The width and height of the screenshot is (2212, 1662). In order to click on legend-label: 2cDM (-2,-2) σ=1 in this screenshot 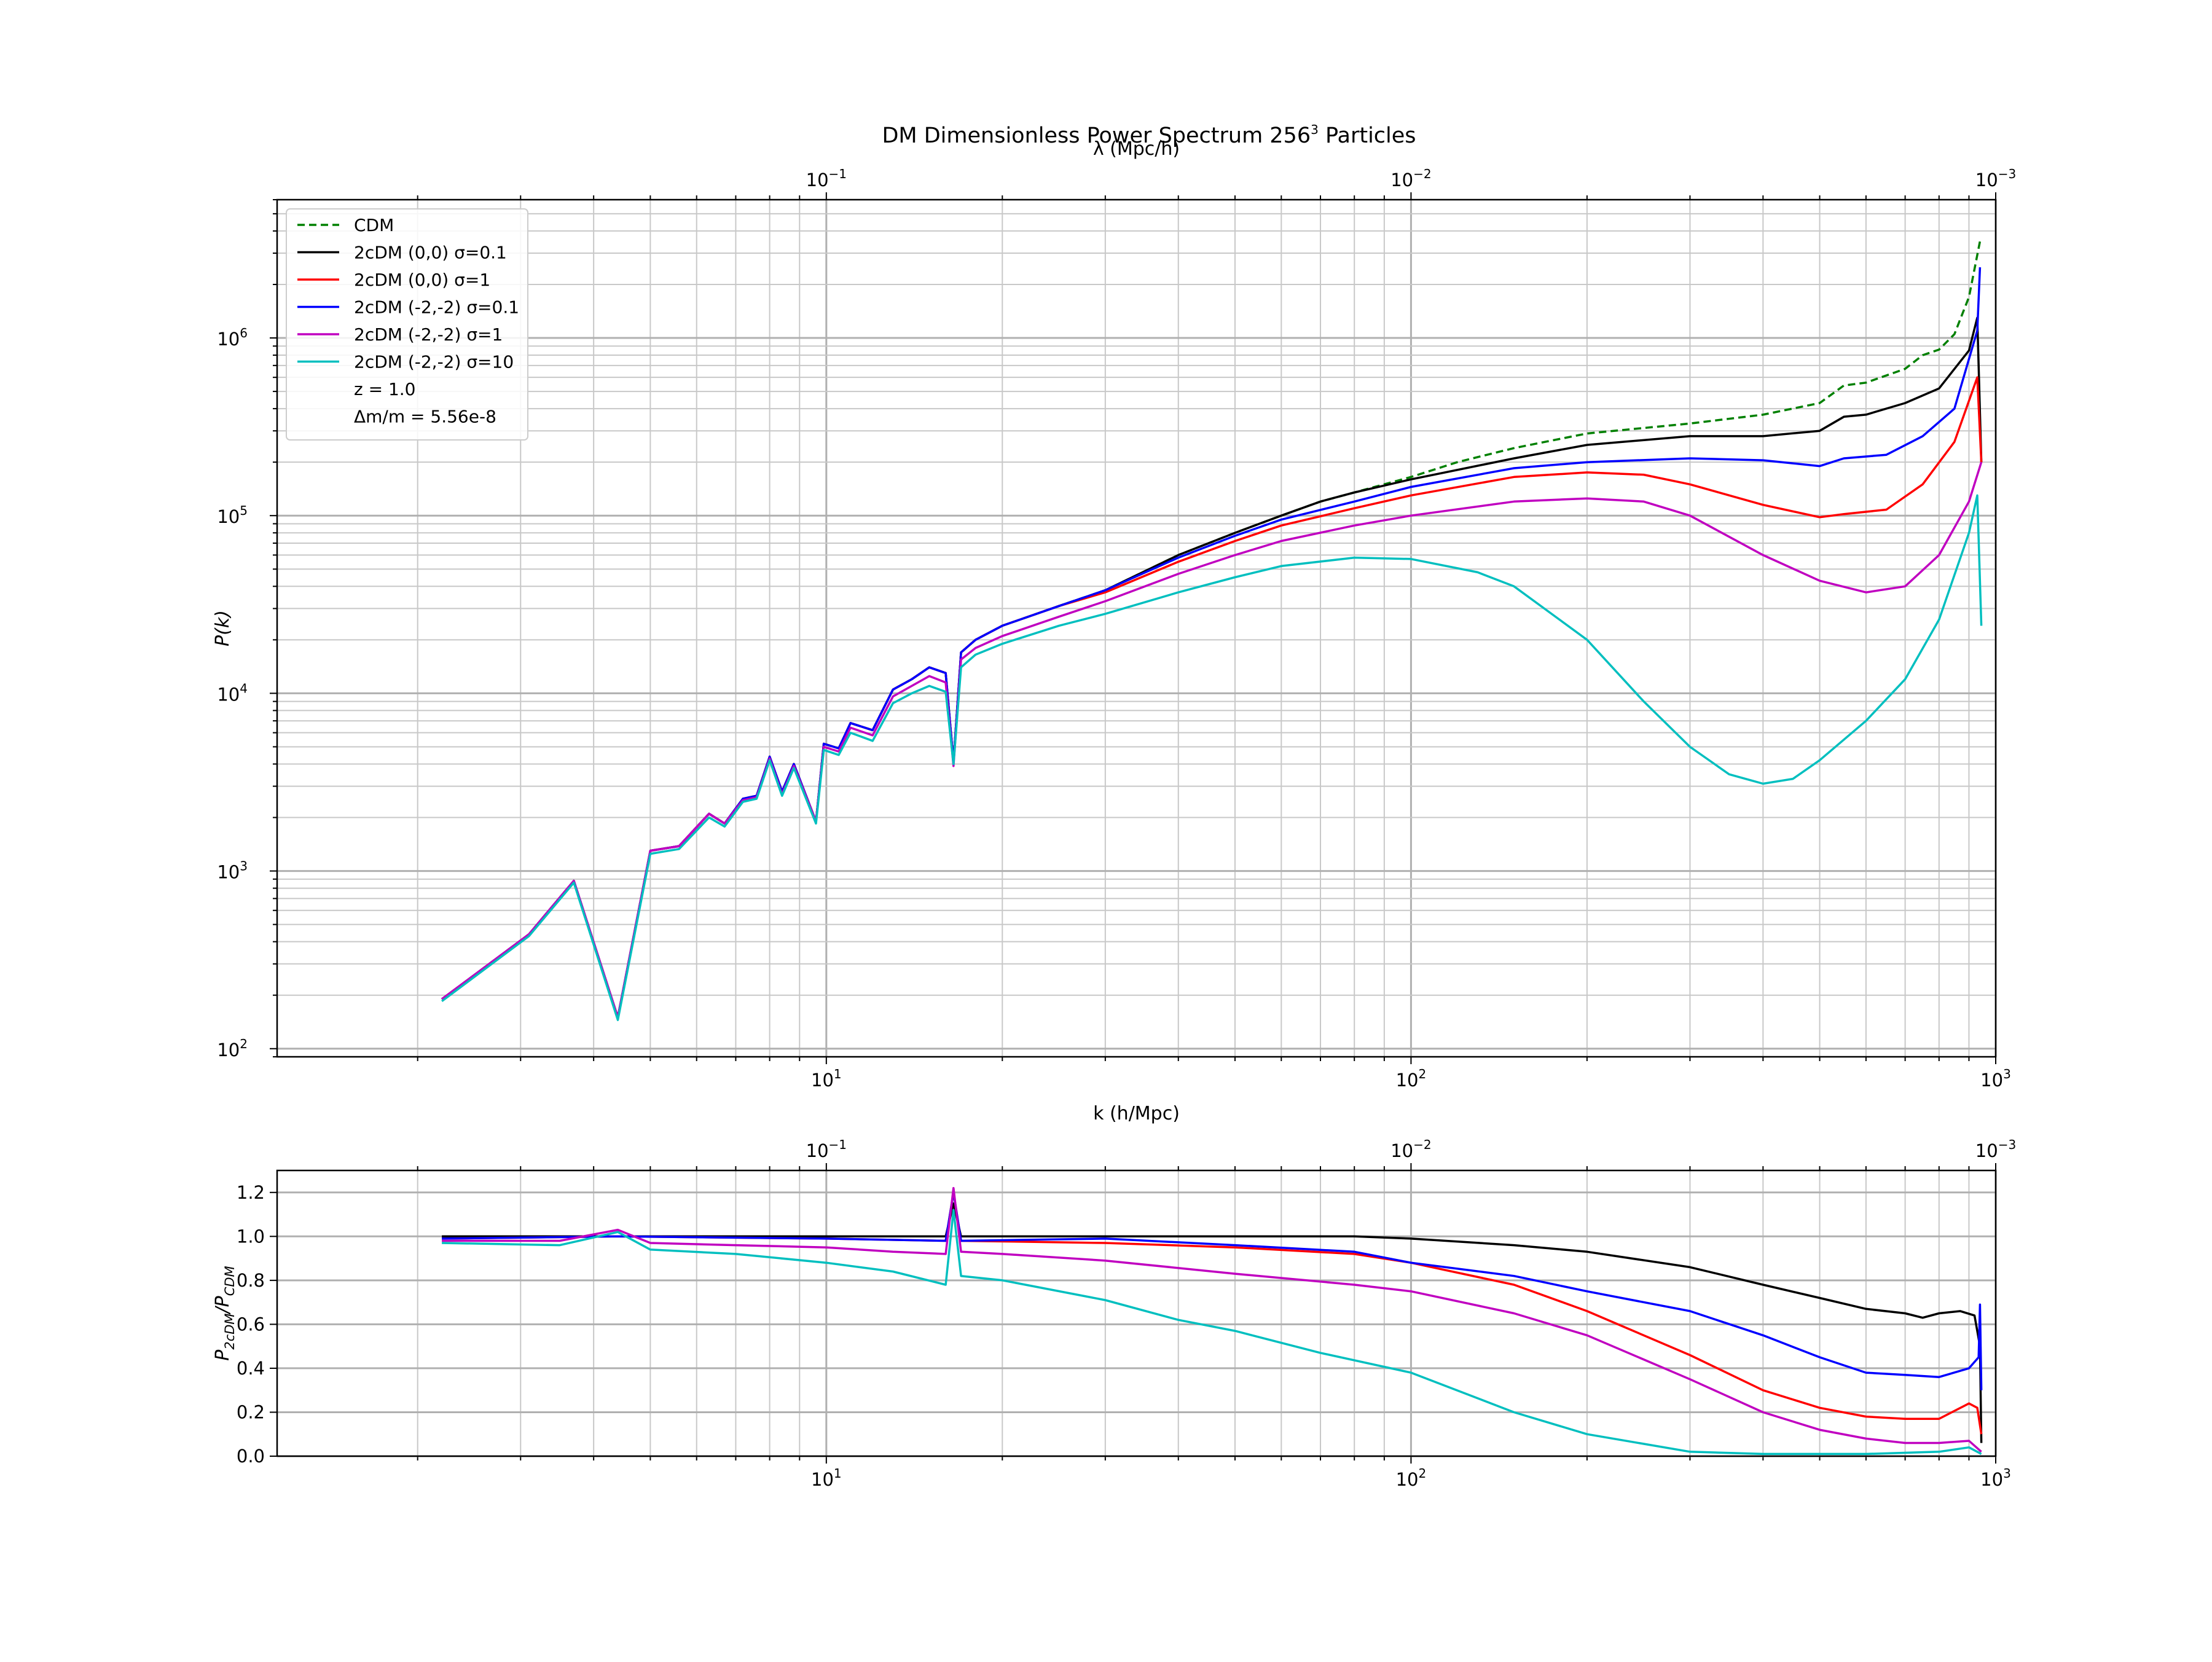, I will do `click(428, 334)`.